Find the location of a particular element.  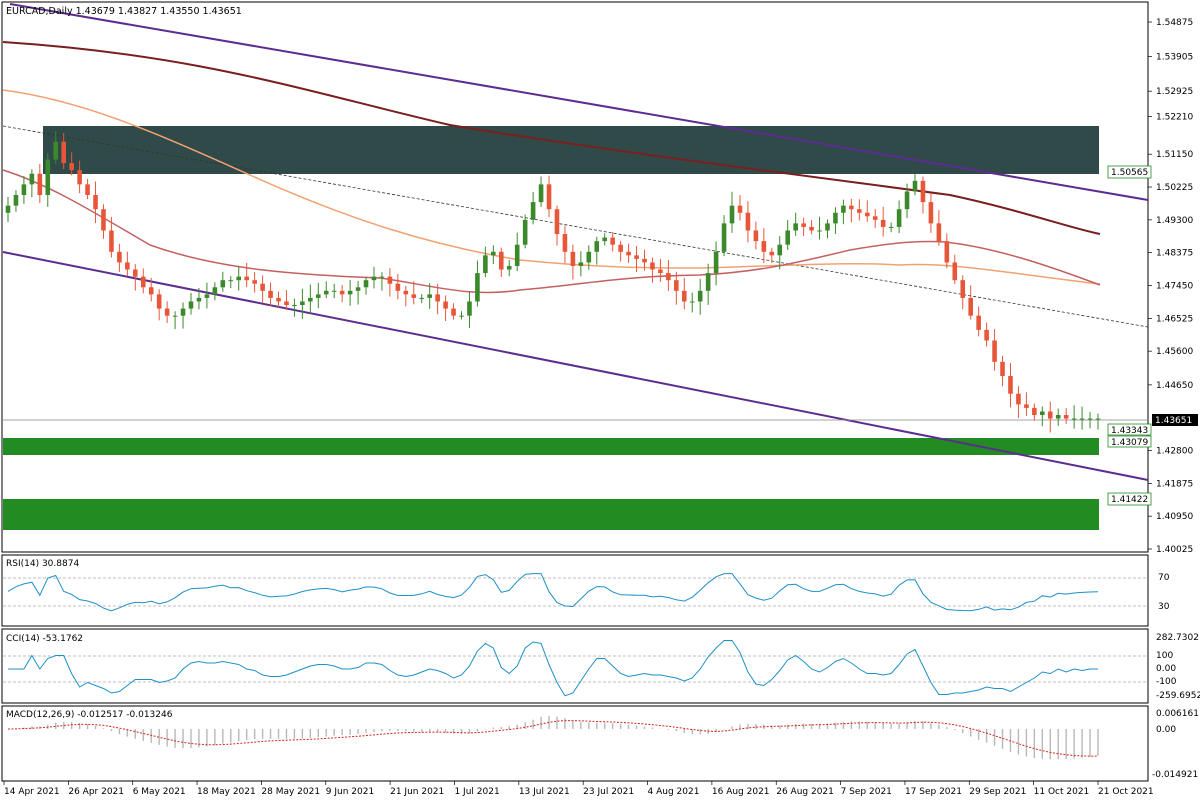

cci-tick-3: 0.00 is located at coordinates (1166, 669).